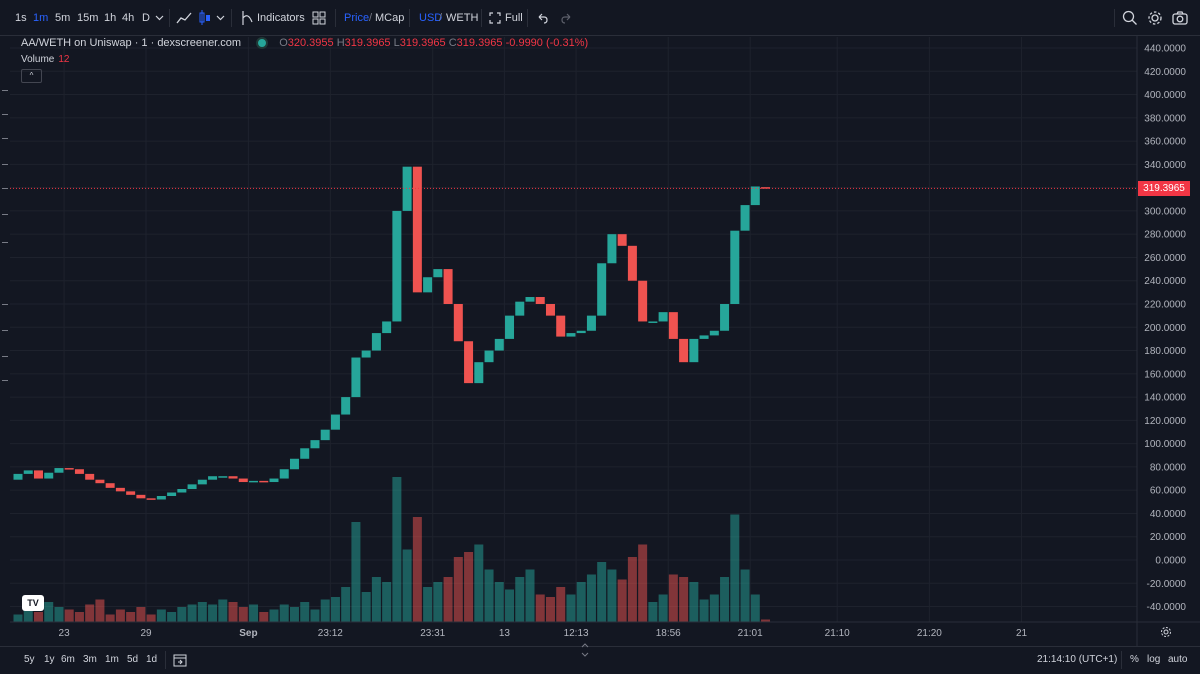  What do you see at coordinates (431, 18) in the screenshot?
I see `usd-toggle: USD` at bounding box center [431, 18].